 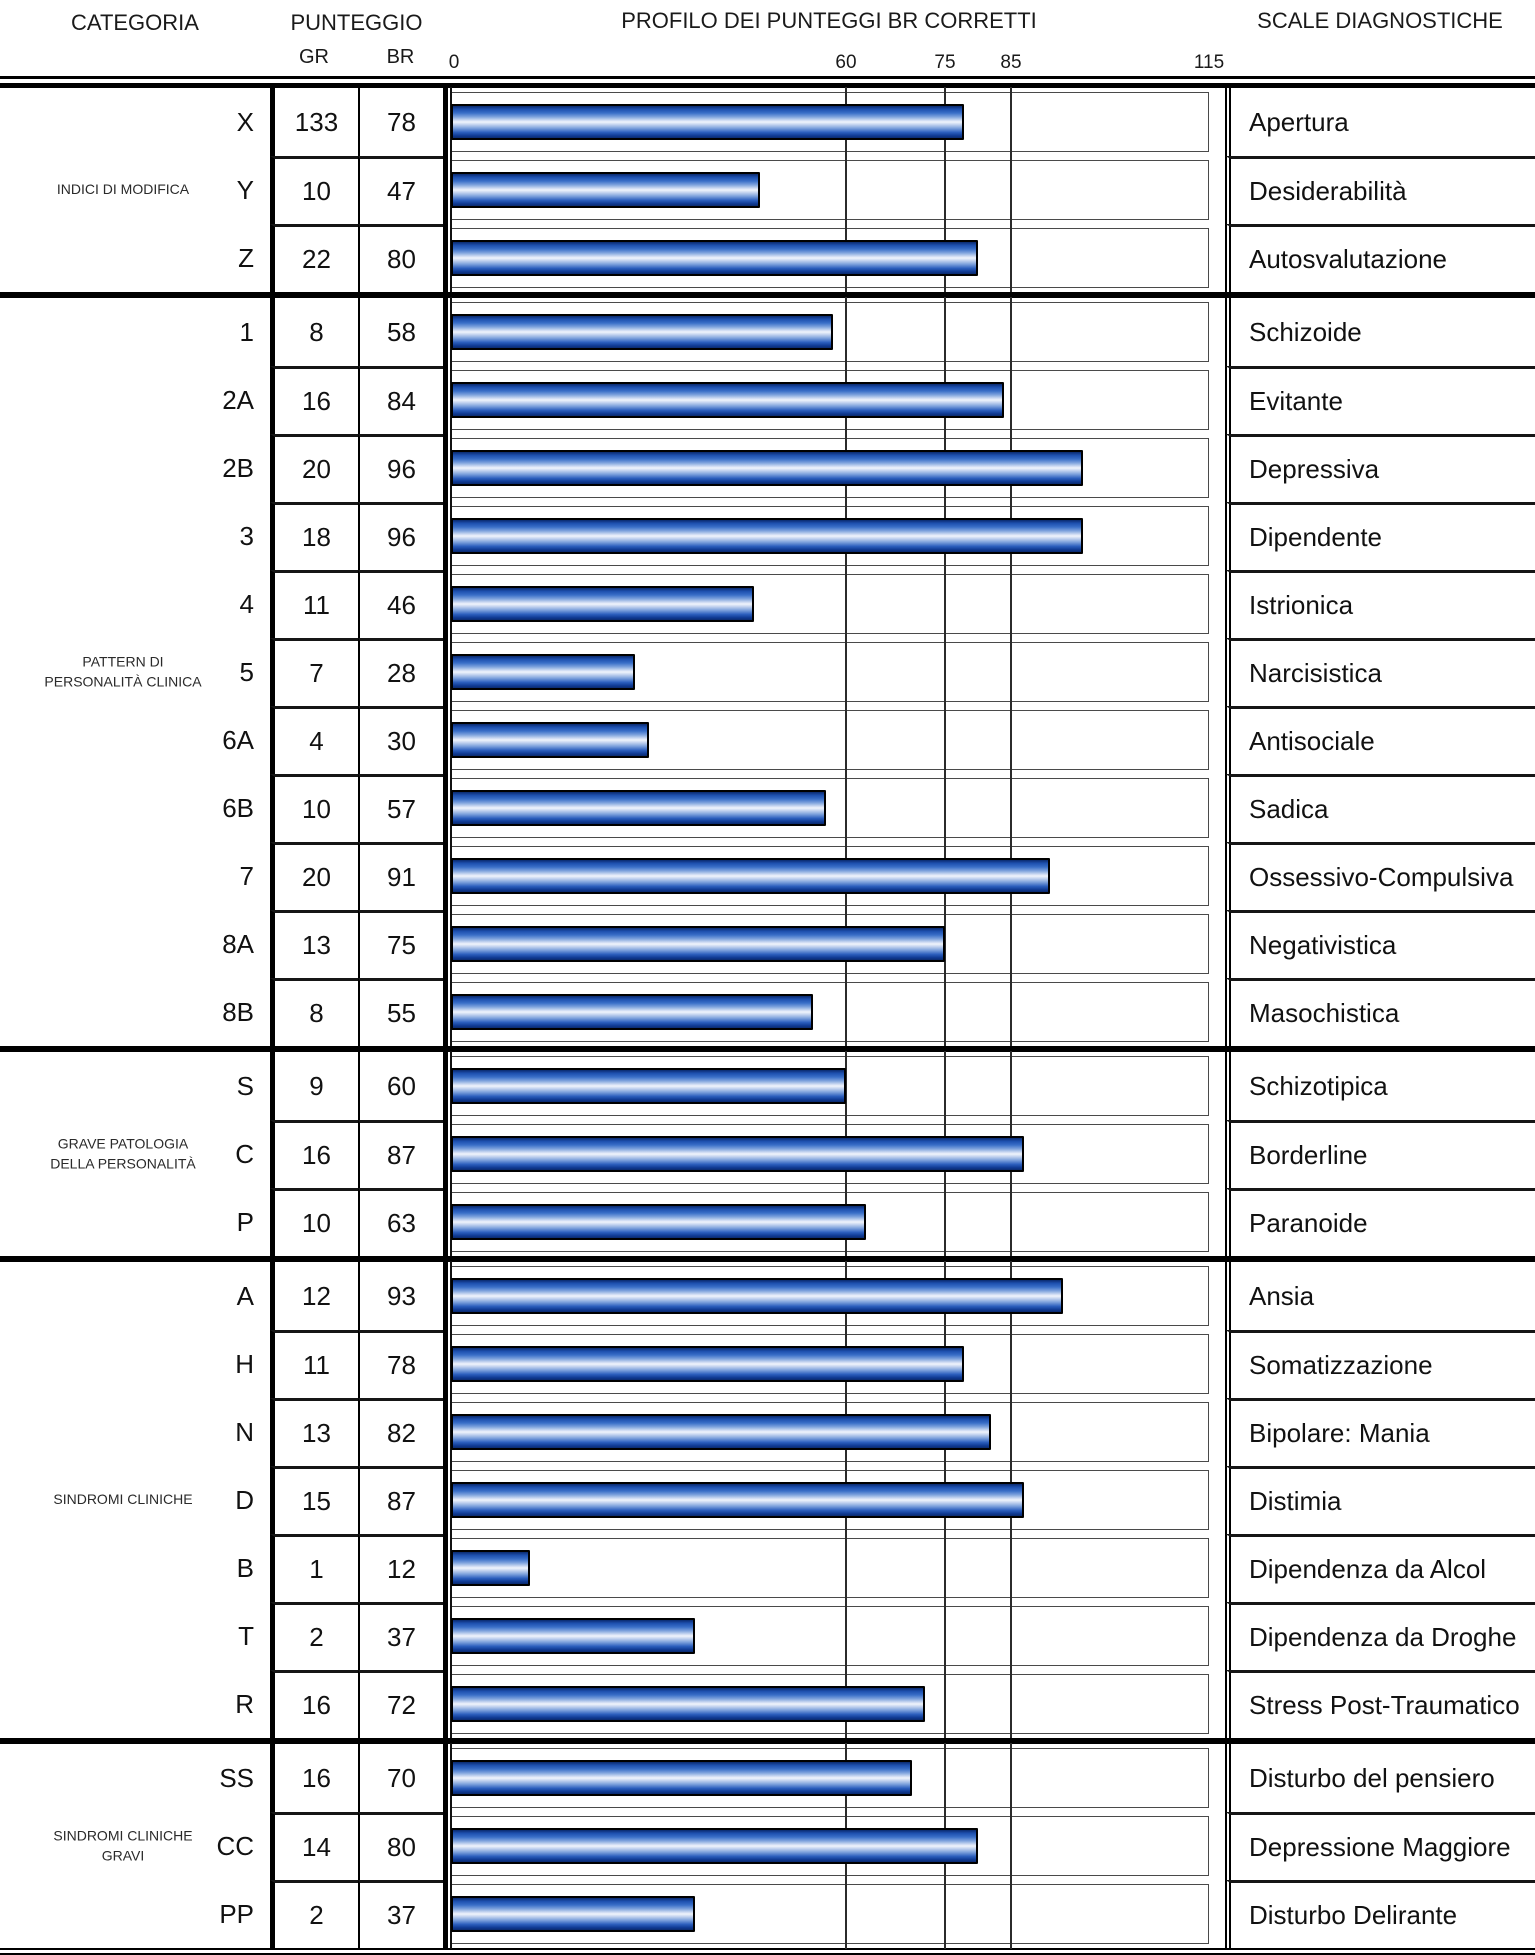 I want to click on gr-value: 9, so click(x=314, y=1086).